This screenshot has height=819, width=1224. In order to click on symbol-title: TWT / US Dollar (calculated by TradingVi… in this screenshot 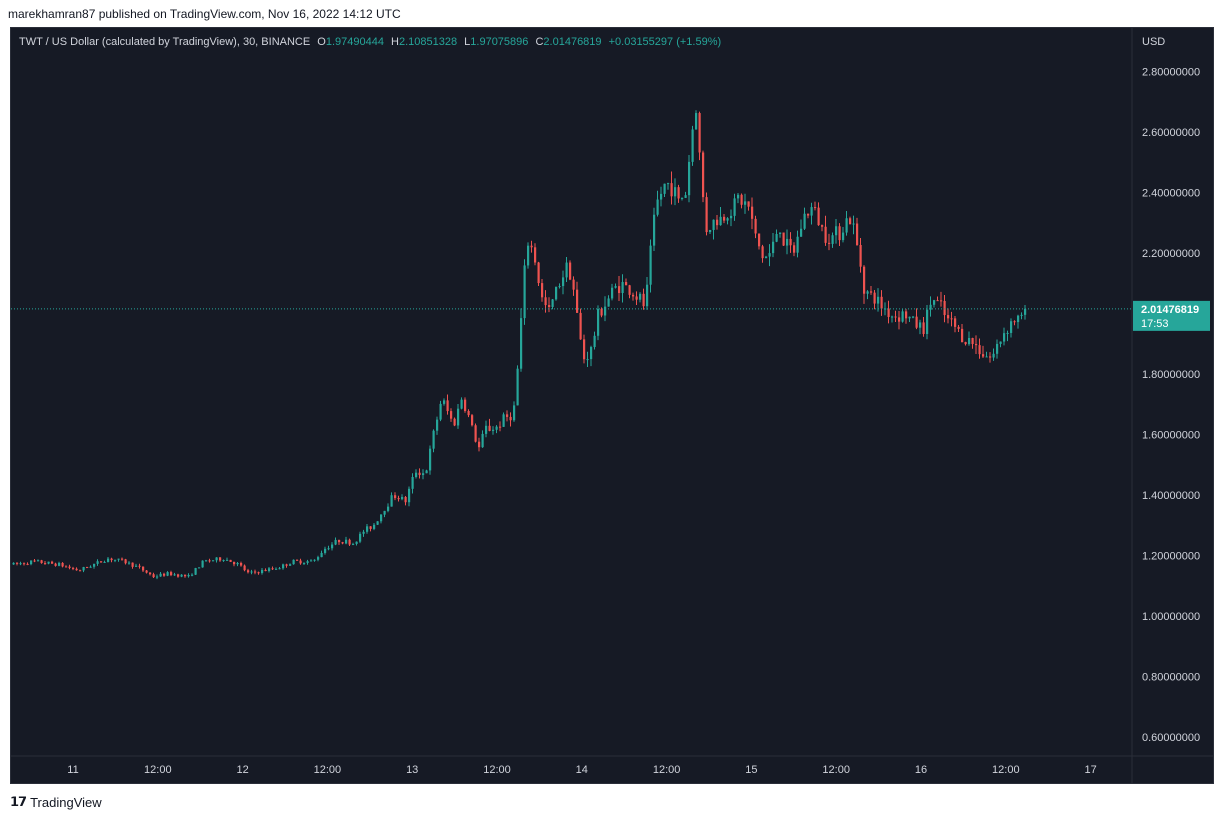, I will do `click(165, 42)`.